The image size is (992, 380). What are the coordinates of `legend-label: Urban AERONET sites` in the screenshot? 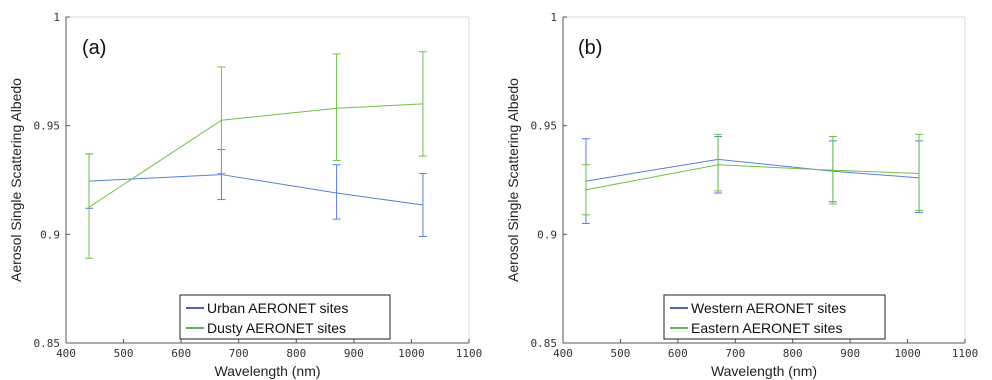 It's located at (277, 308).